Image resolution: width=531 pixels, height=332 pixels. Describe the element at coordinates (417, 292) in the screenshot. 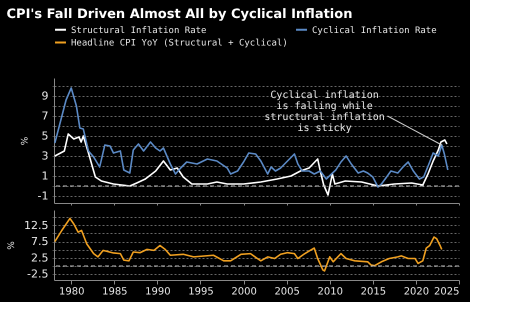

I see `x-tick-label: 2020` at that location.